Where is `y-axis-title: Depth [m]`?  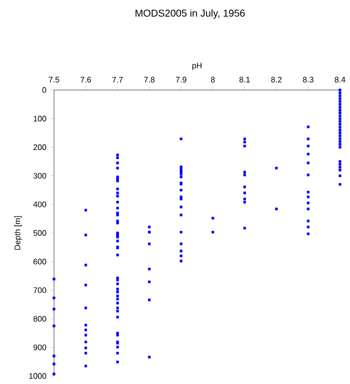
y-axis-title: Depth [m] is located at coordinates (18, 233).